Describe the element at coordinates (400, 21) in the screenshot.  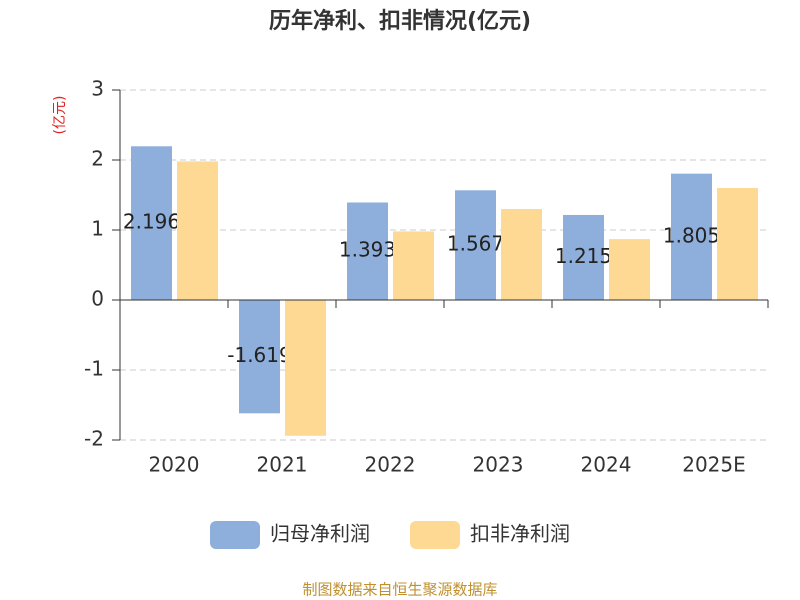
I see `chart-title: 历年净利、扣非情况(亿元)` at that location.